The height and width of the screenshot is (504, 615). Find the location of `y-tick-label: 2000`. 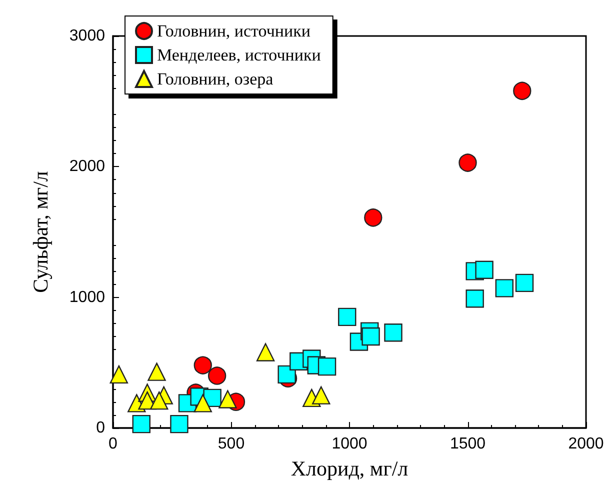

y-tick-label: 2000 is located at coordinates (87, 167).